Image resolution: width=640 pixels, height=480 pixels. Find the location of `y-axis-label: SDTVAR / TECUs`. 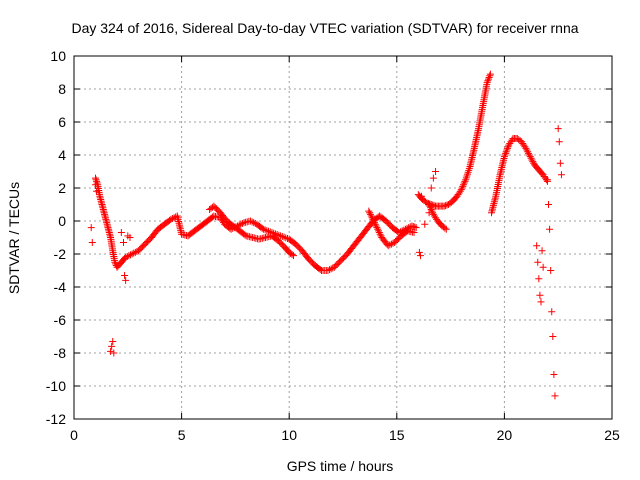

y-axis-label: SDTVAR / TECUs is located at coordinates (14, 238).